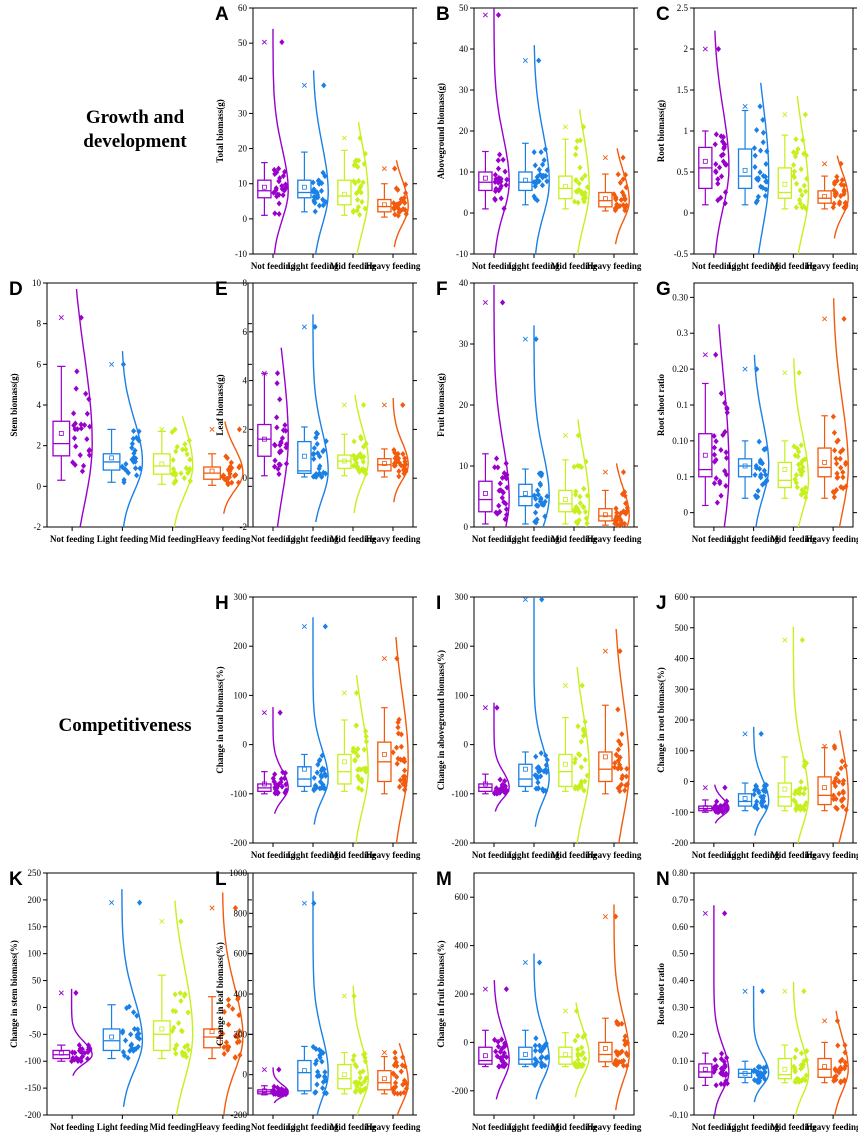  I want to click on y-tick-label: 20, so click(464, 131).